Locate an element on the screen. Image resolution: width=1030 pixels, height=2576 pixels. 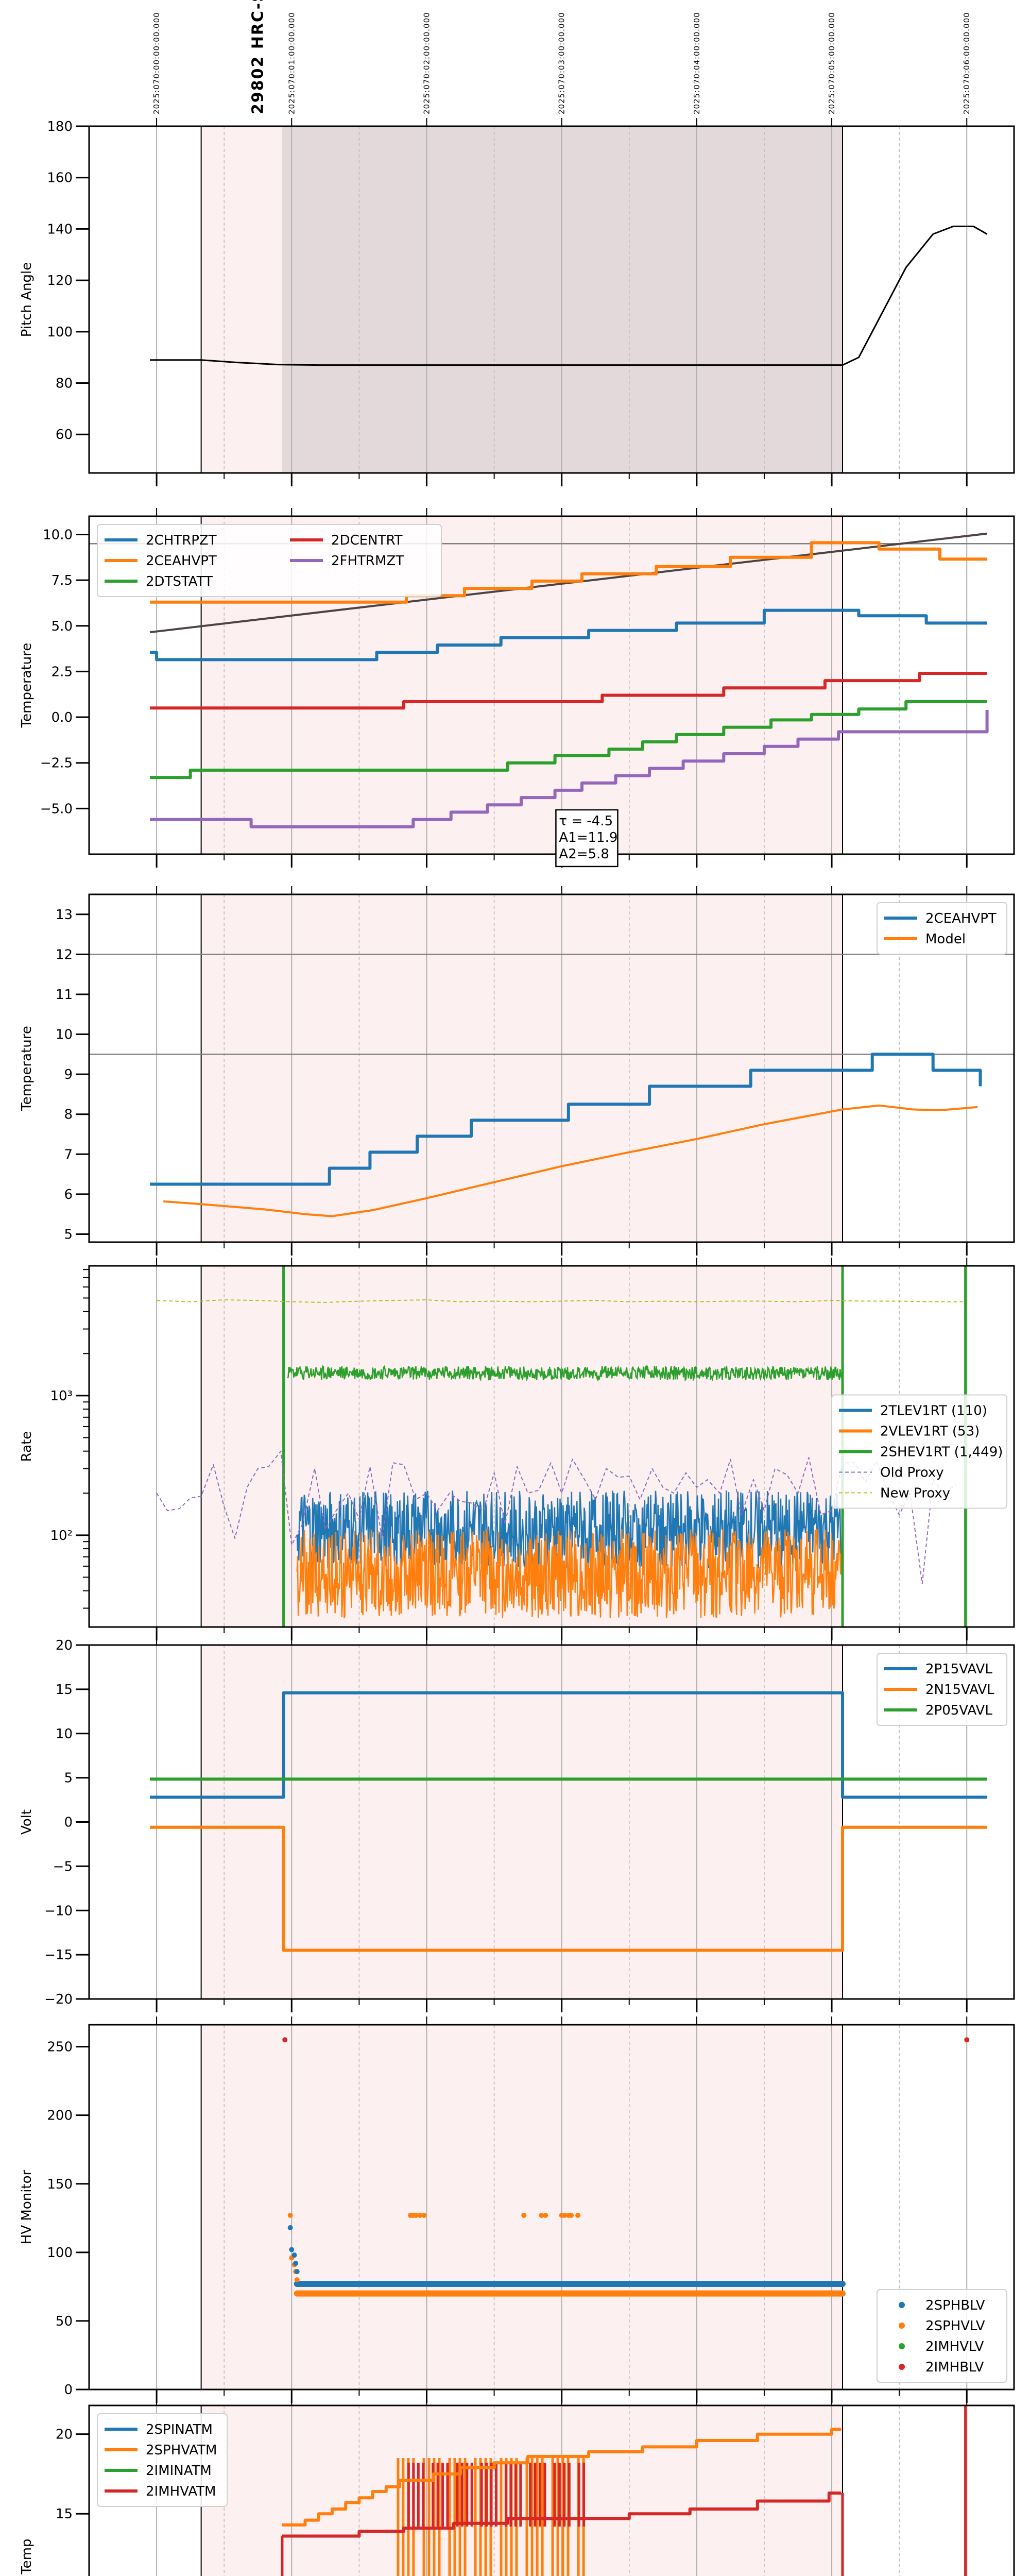
y-tick-label: −15 is located at coordinates (58, 1955).